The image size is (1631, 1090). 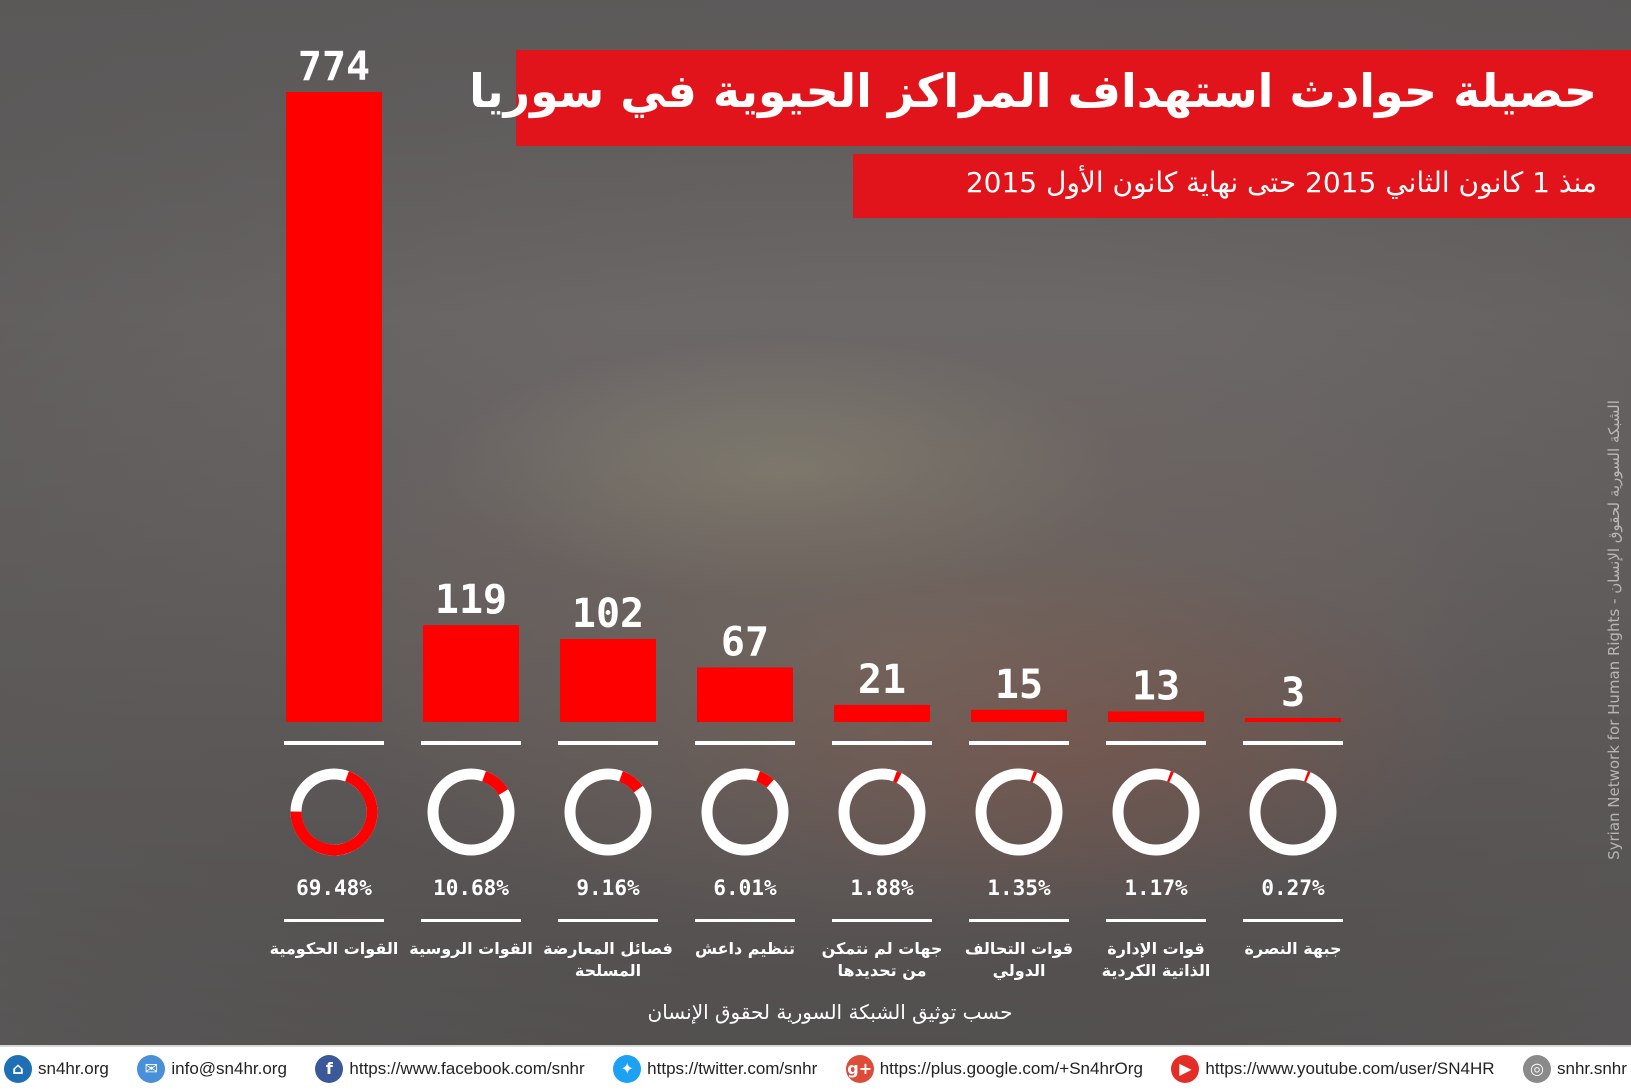 I want to click on footer-link-instagram: ◎ snhr.snhr, so click(x=1575, y=1068).